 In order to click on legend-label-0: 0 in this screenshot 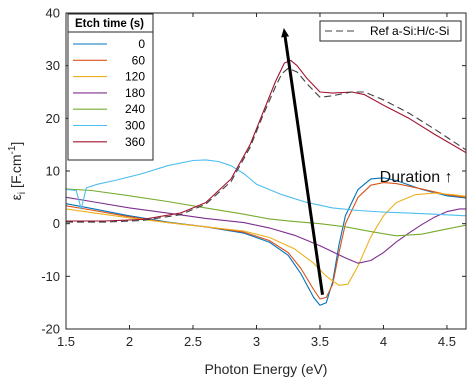, I will do `click(141, 44)`.